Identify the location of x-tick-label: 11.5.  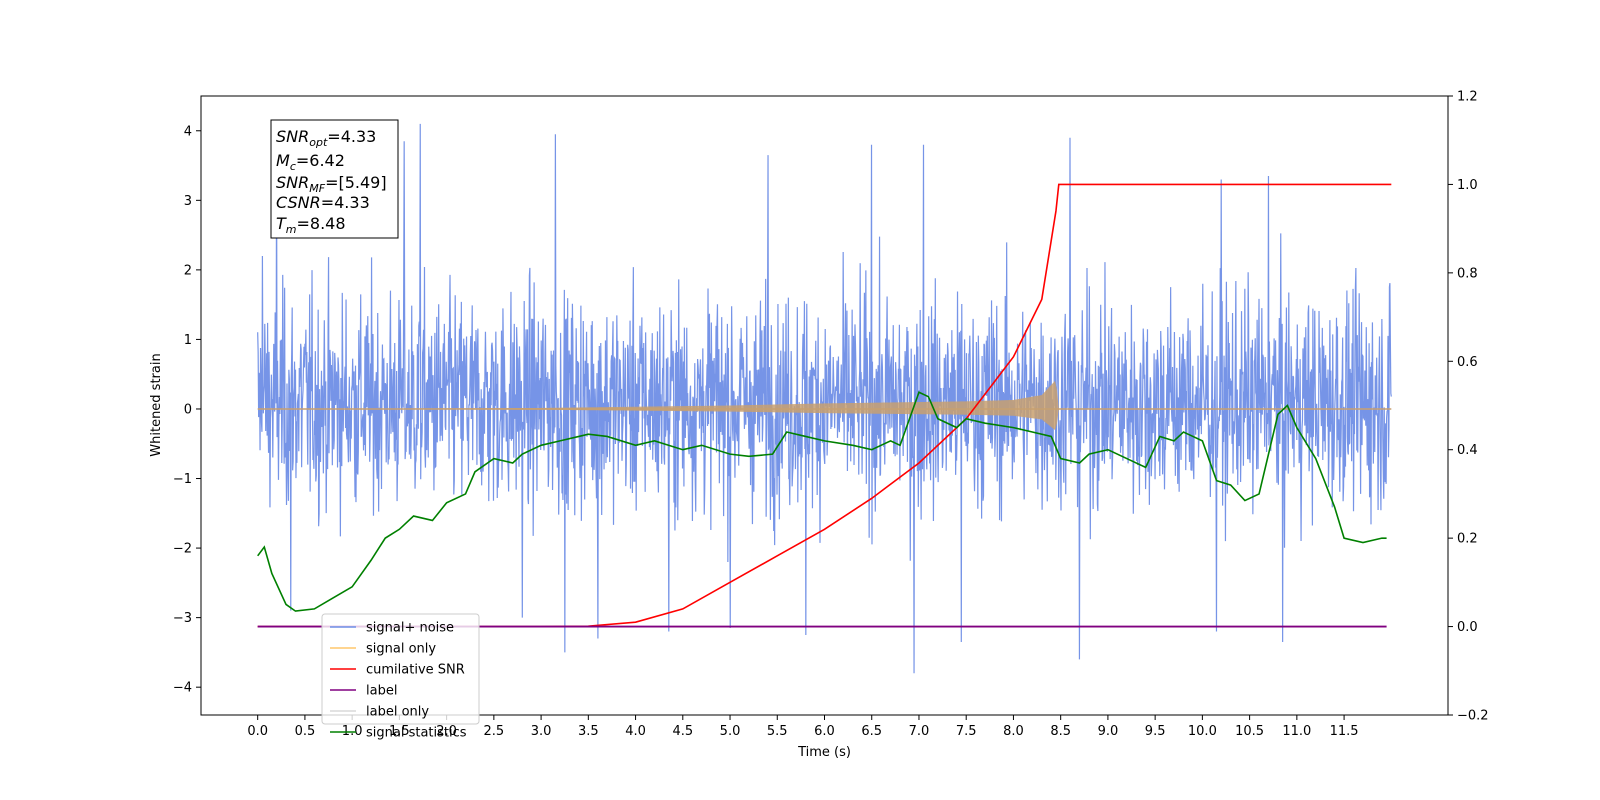
(1344, 731).